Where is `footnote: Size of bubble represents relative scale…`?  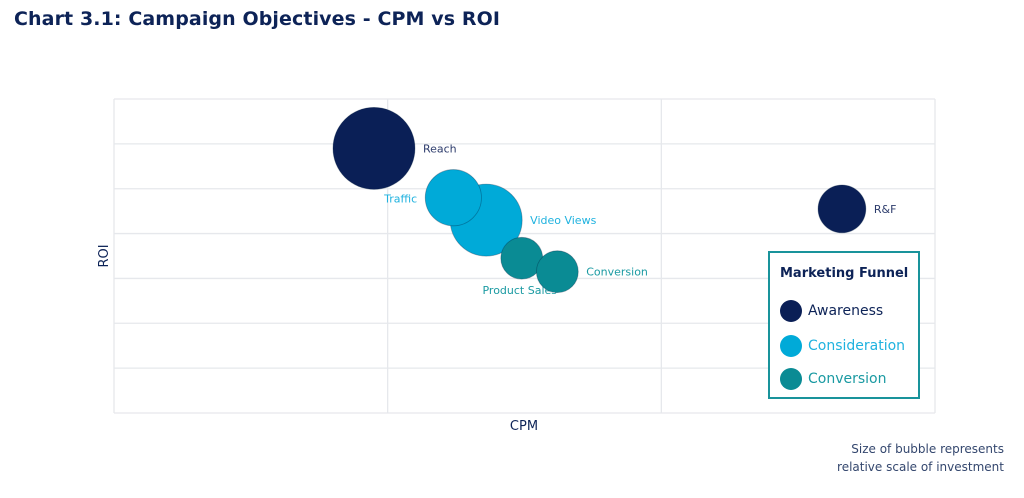 footnote: Size of bubble represents relative scale… is located at coordinates (920, 458).